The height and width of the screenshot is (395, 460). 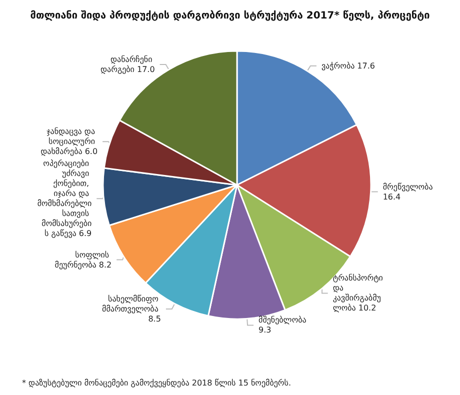 I want to click on data-label: 8.5, so click(x=154, y=319).